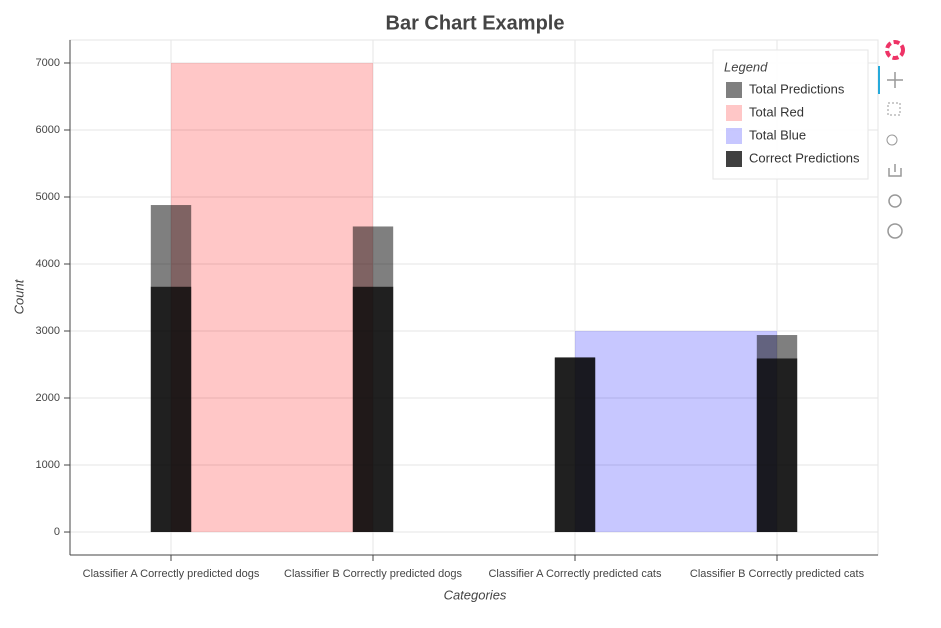 Image resolution: width=941 pixels, height=628 pixels. Describe the element at coordinates (895, 170) in the screenshot. I see `save-tool` at that location.